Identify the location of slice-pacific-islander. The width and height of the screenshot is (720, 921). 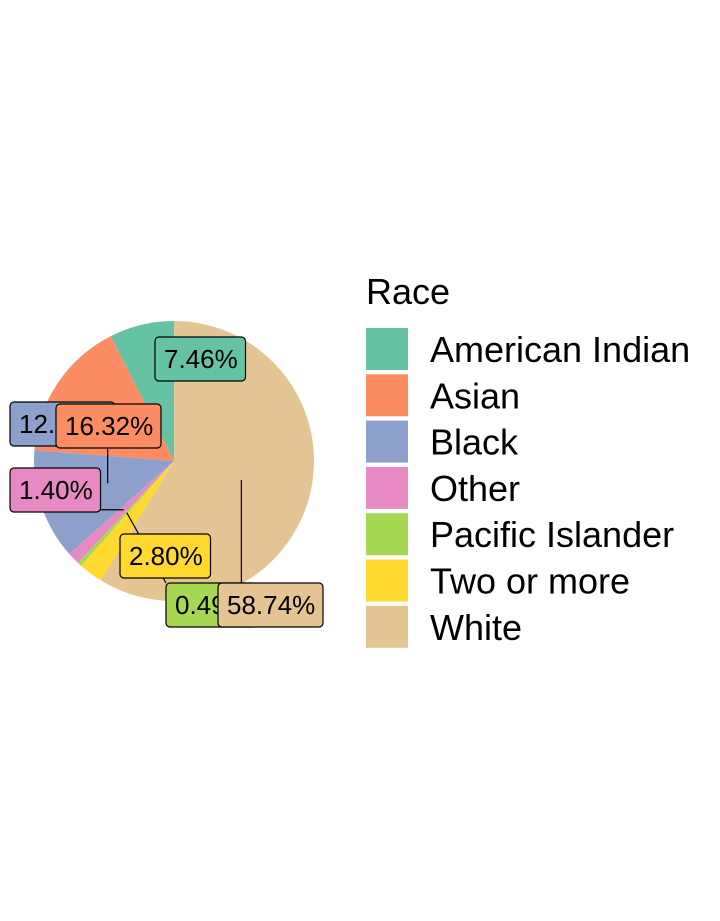
(125, 513).